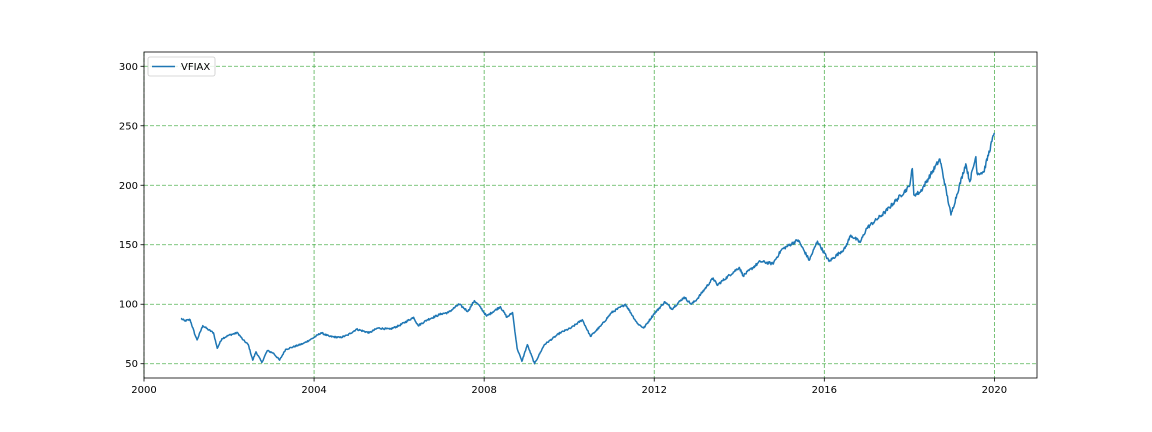 The width and height of the screenshot is (1152, 432). What do you see at coordinates (128, 186) in the screenshot?
I see `y-tick-label: 200` at bounding box center [128, 186].